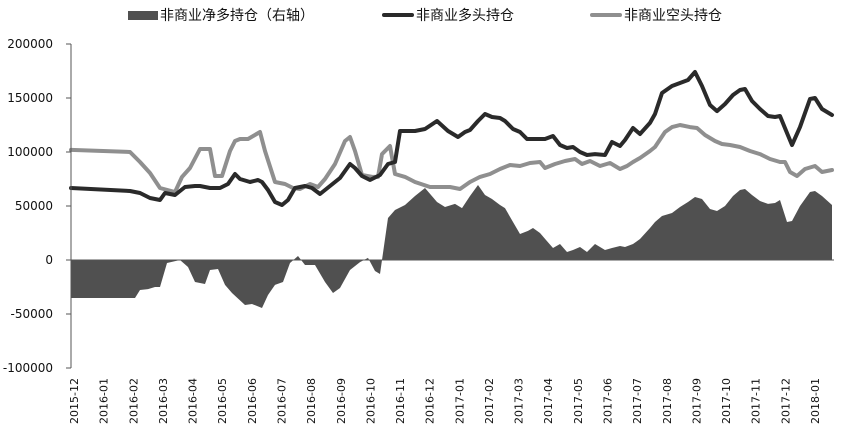 The image size is (844, 440). Describe the element at coordinates (34, 206) in the screenshot. I see `y-tick-label: 50000` at that location.